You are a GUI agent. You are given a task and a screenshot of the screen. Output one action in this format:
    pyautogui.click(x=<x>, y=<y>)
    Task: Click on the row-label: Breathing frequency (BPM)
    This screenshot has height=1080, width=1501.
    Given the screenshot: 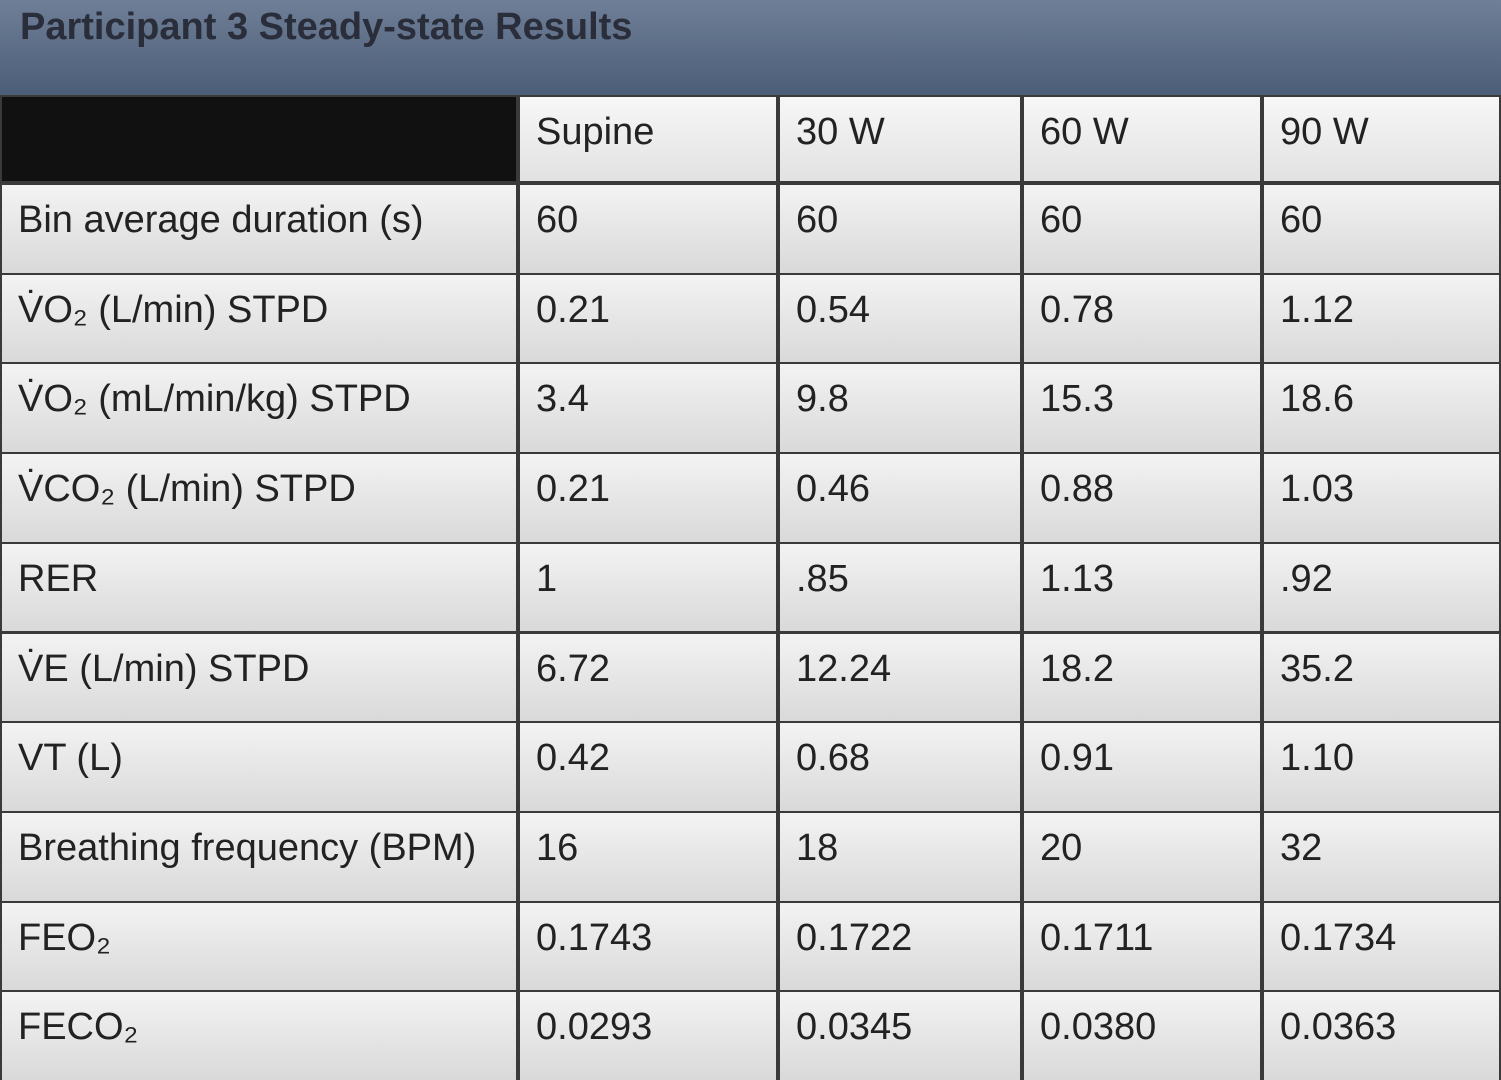 What is the action you would take?
    pyautogui.click(x=259, y=856)
    